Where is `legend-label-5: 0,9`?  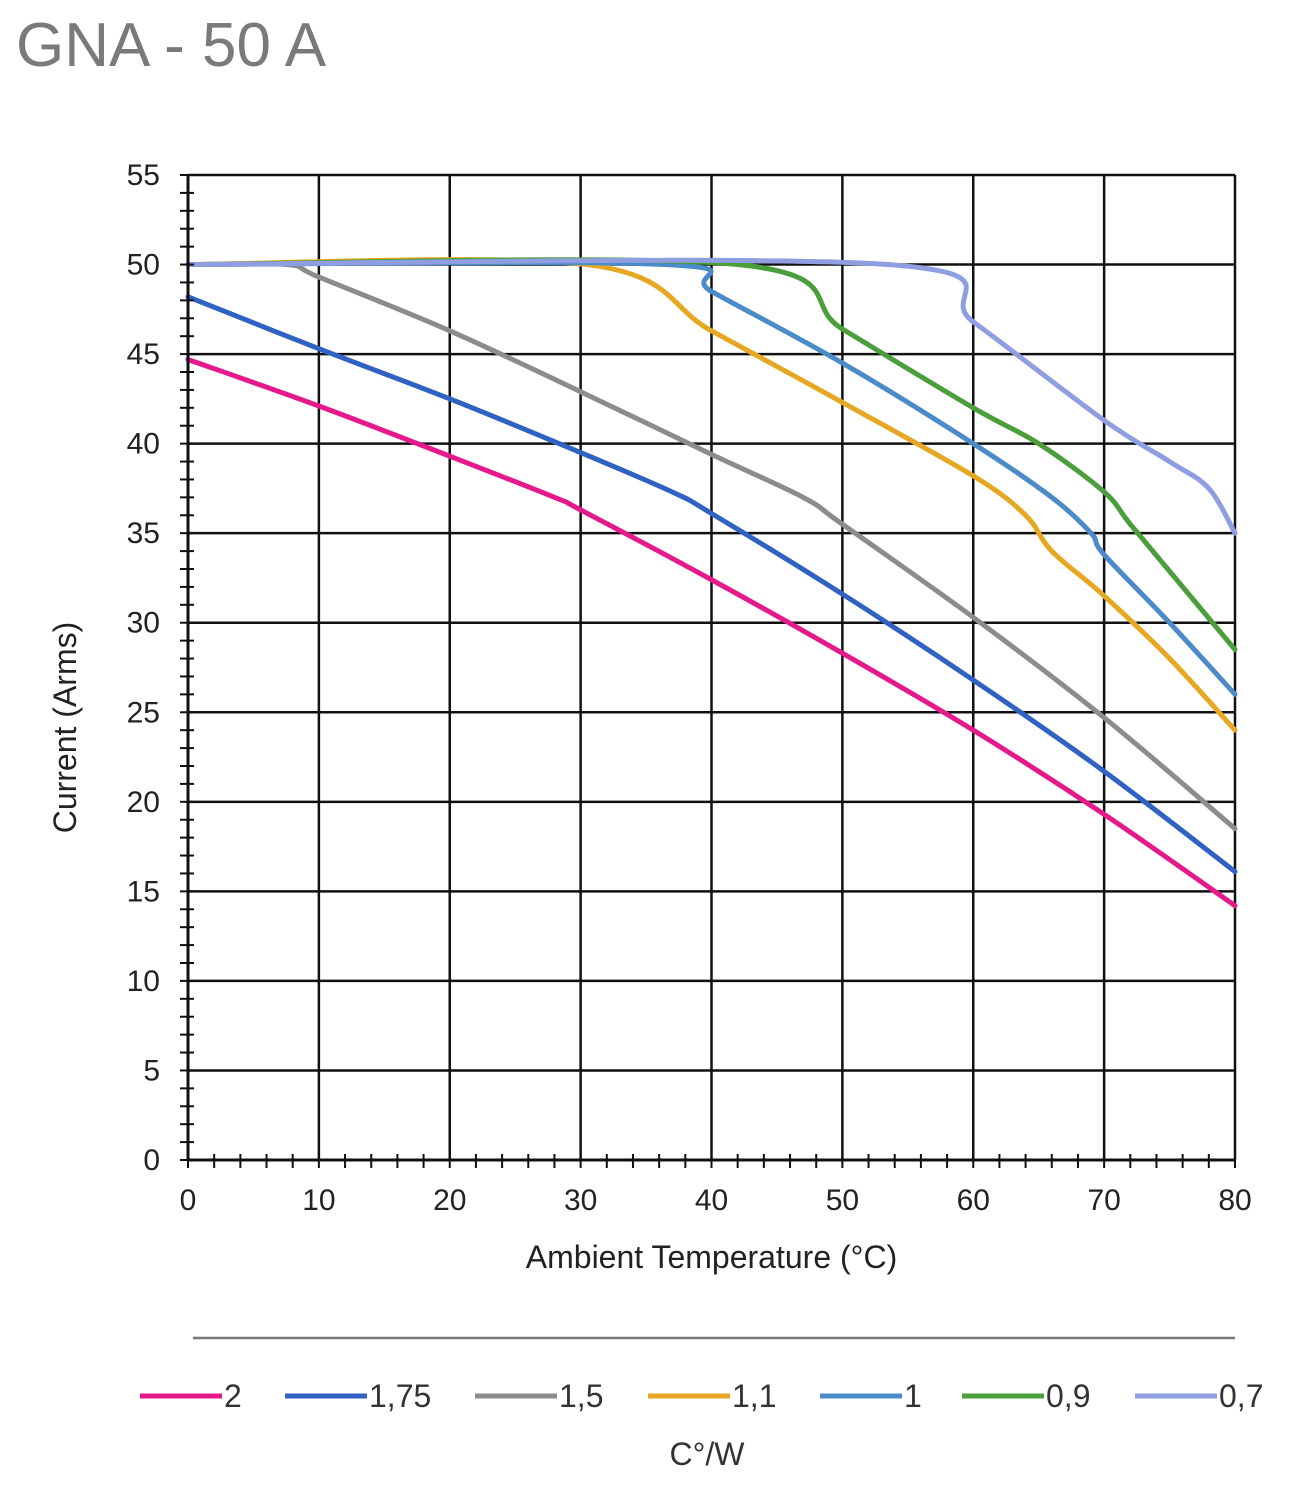
legend-label-5: 0,9 is located at coordinates (1068, 1396).